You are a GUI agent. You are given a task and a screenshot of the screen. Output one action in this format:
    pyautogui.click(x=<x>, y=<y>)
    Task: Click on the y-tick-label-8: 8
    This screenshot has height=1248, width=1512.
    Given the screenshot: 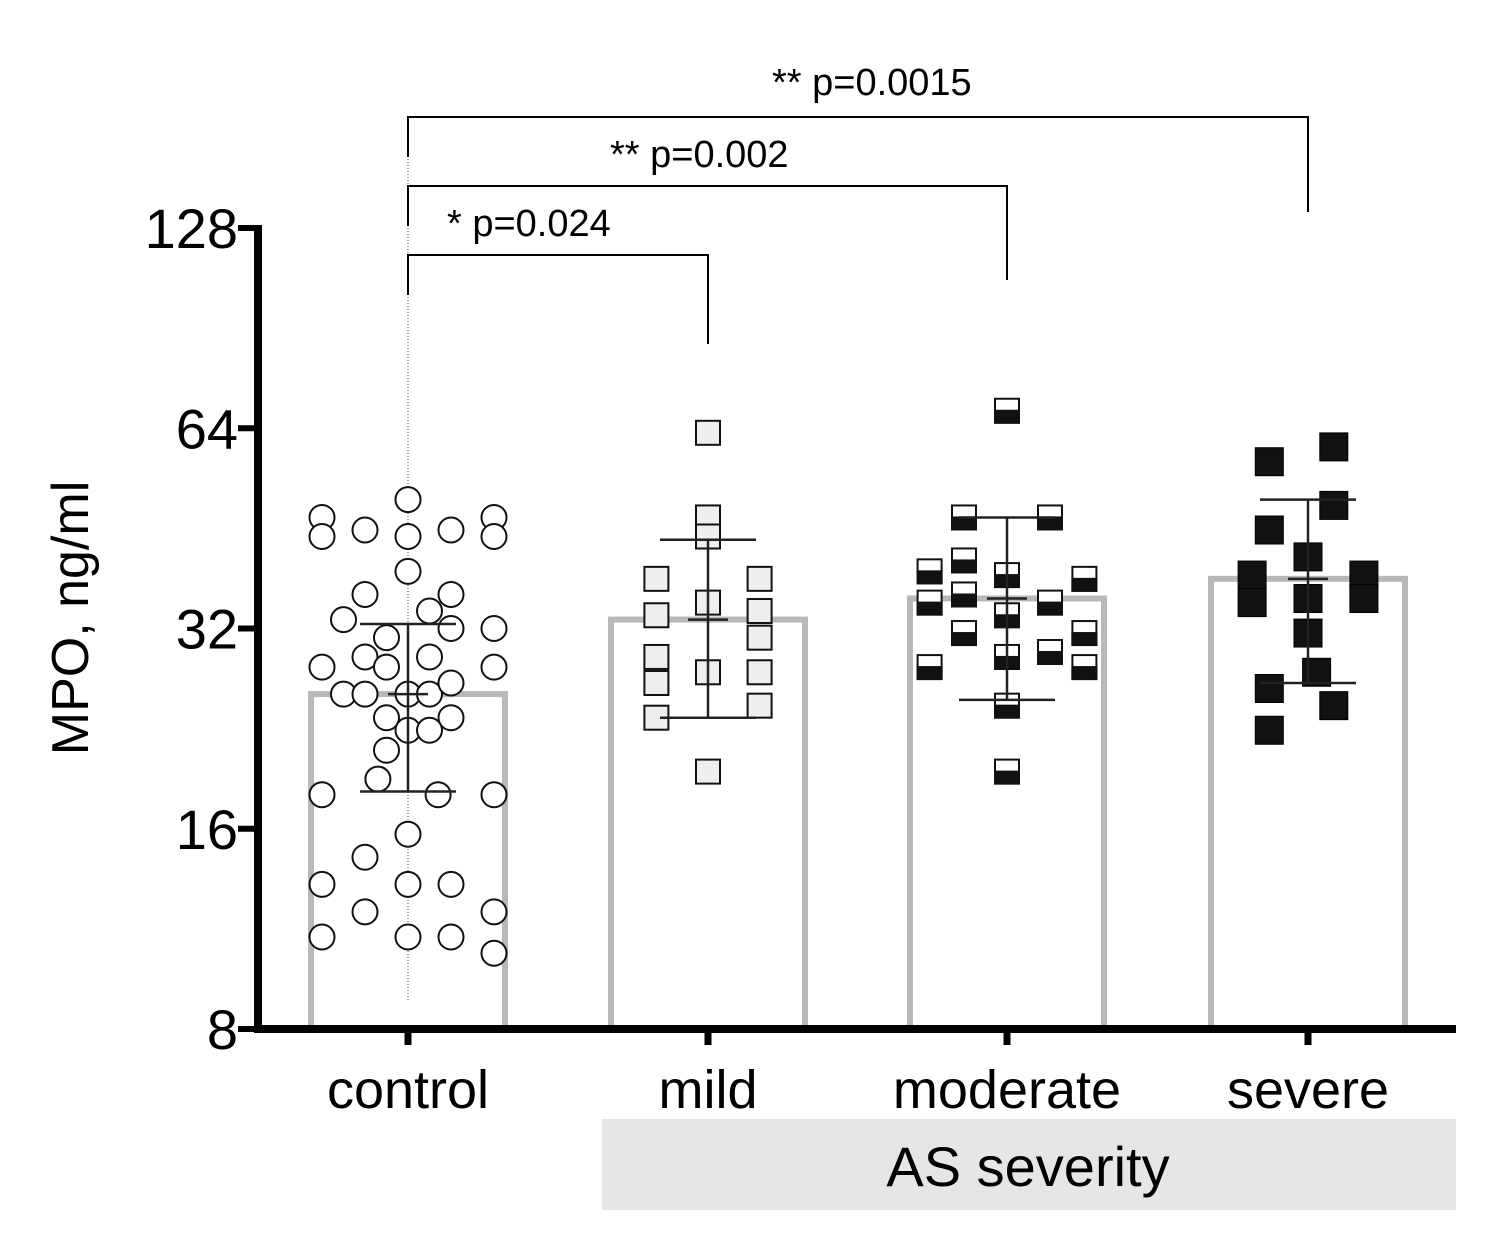 What is the action you would take?
    pyautogui.click(x=222, y=1029)
    